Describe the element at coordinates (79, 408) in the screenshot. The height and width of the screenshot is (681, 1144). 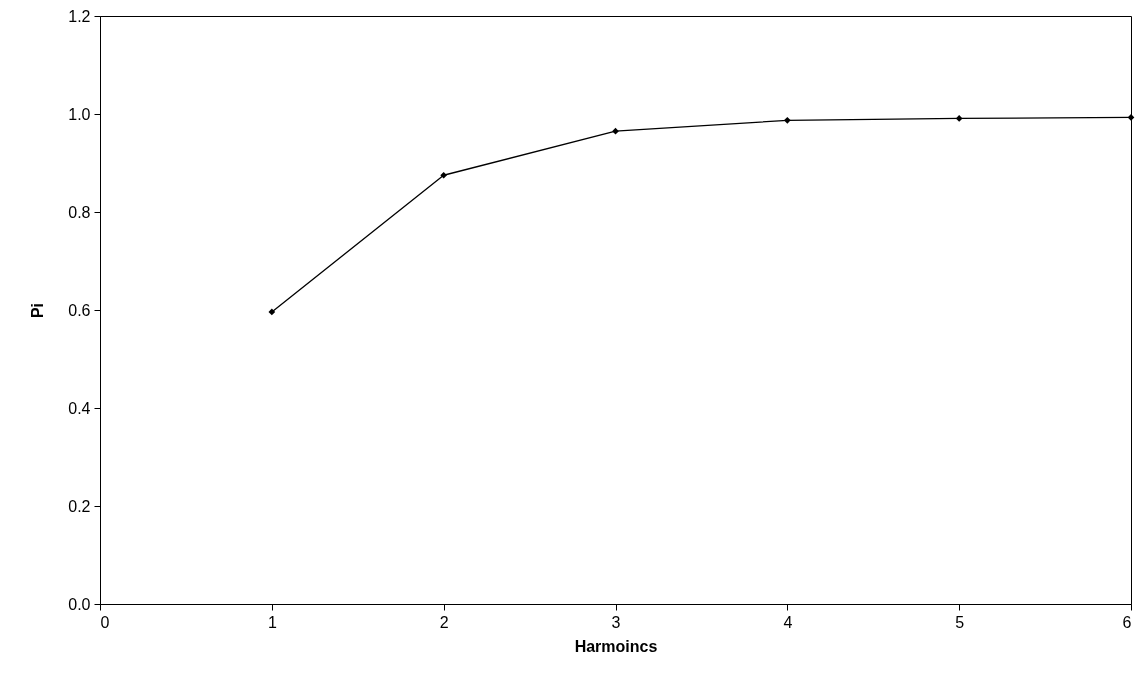
I see `y-tick-label: 0.4` at that location.